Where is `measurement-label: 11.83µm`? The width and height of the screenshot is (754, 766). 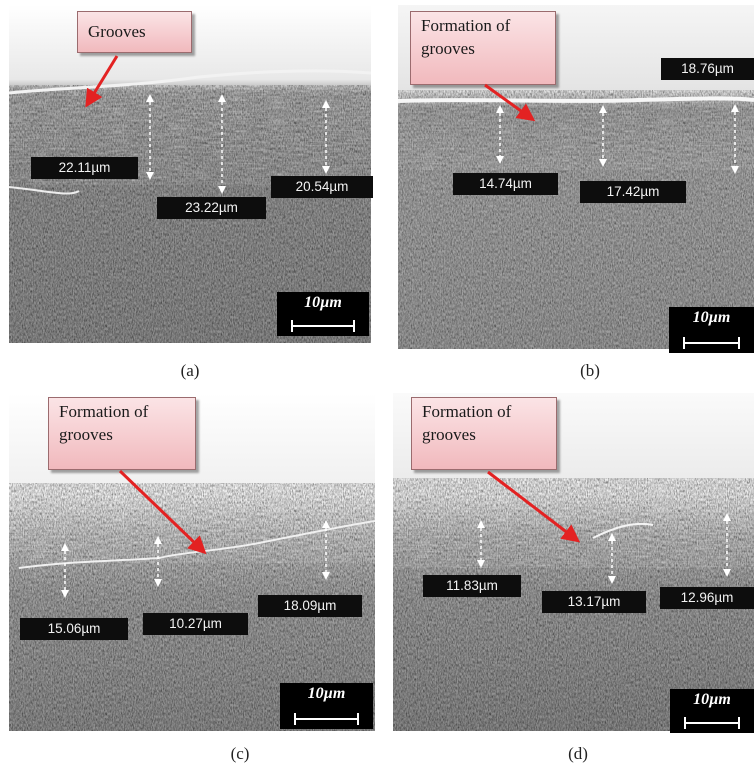 measurement-label: 11.83µm is located at coordinates (472, 586).